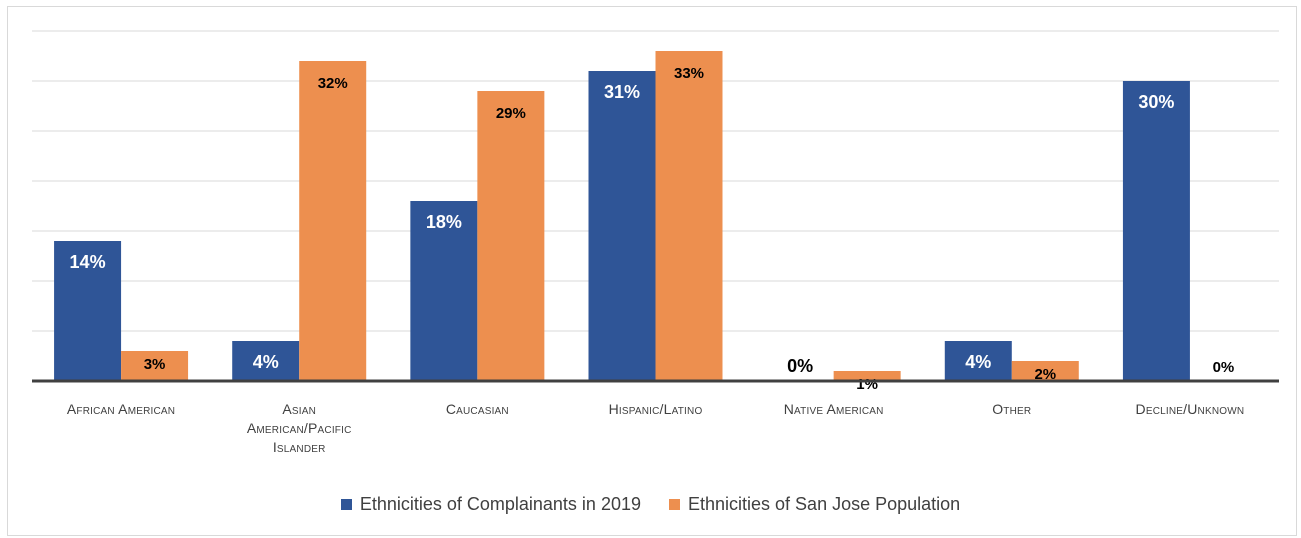 This screenshot has width=1301, height=538. I want to click on data-label-complainants-2: 18%, so click(444, 222).